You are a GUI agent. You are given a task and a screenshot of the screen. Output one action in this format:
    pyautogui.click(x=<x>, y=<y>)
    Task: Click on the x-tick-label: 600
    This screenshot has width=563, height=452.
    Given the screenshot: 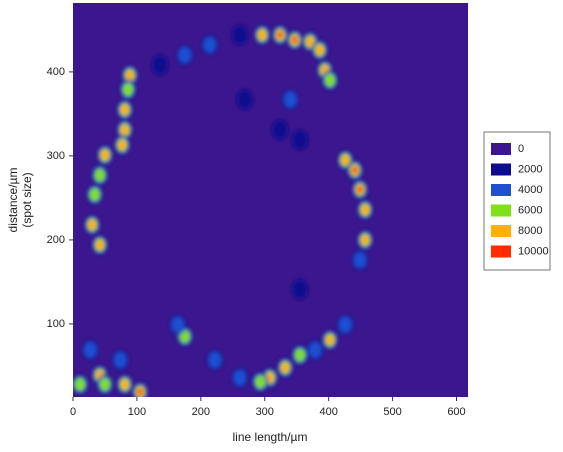 What is the action you would take?
    pyautogui.click(x=456, y=412)
    